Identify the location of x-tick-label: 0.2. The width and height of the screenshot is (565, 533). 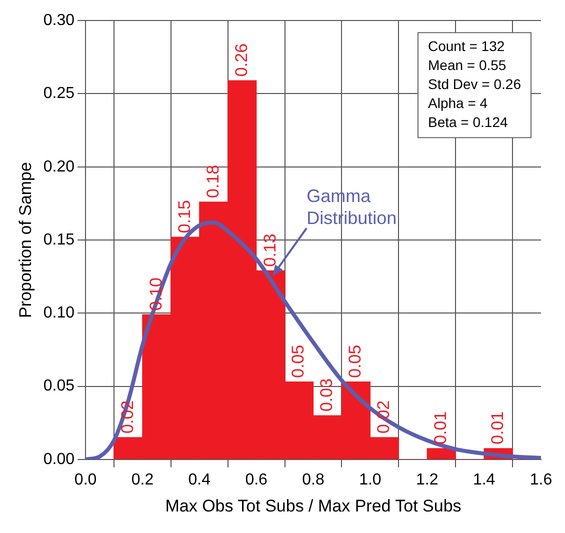
(142, 479).